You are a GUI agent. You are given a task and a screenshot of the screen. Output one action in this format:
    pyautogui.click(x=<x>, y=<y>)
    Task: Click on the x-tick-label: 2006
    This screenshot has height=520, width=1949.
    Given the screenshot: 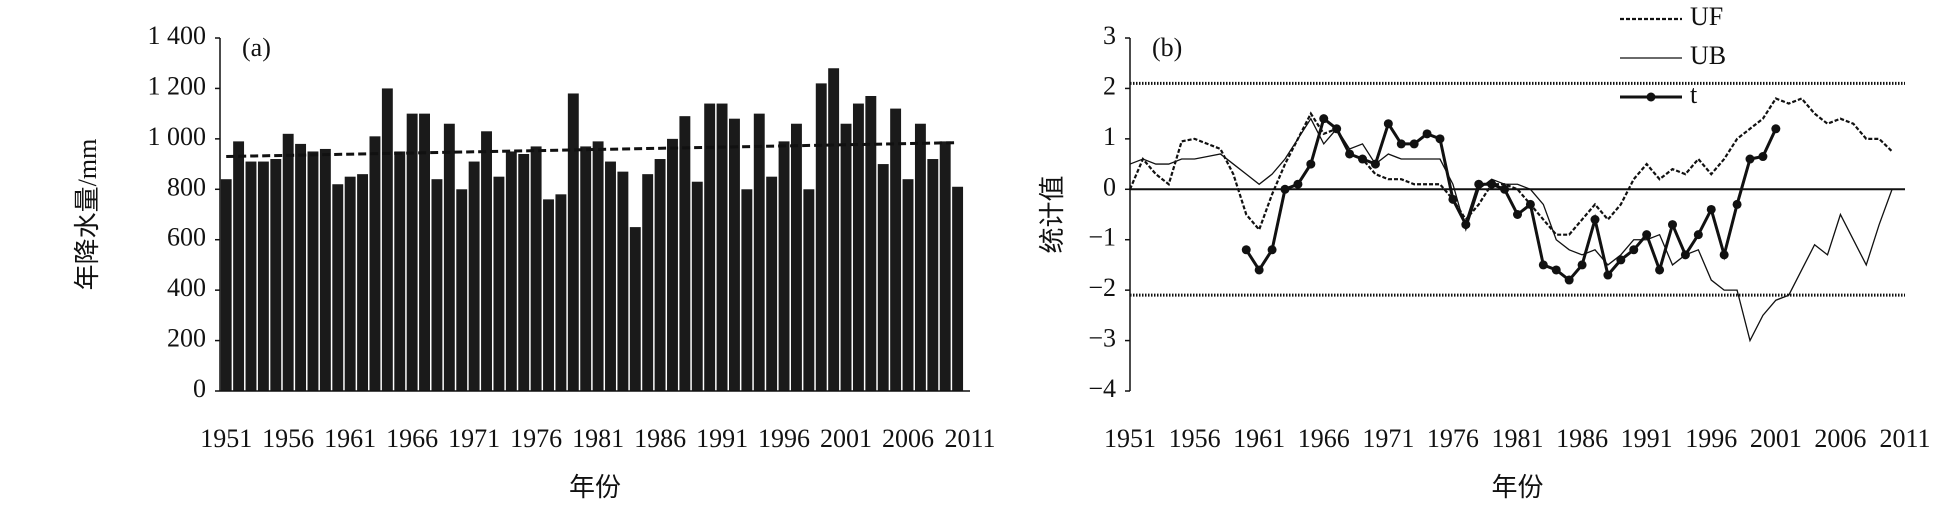 What is the action you would take?
    pyautogui.click(x=1840, y=438)
    